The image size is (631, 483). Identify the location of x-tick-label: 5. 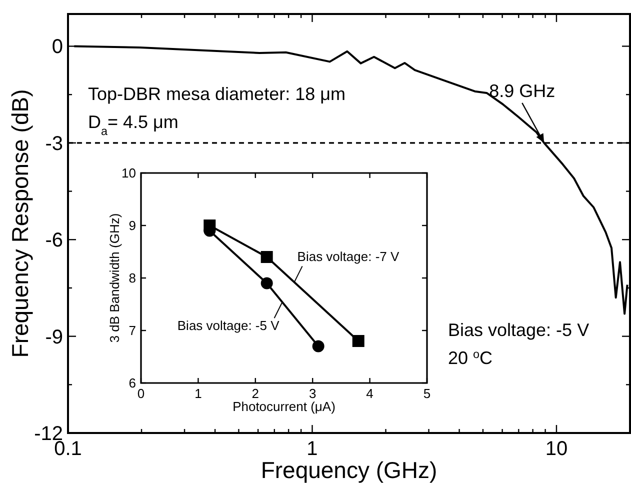
(427, 393).